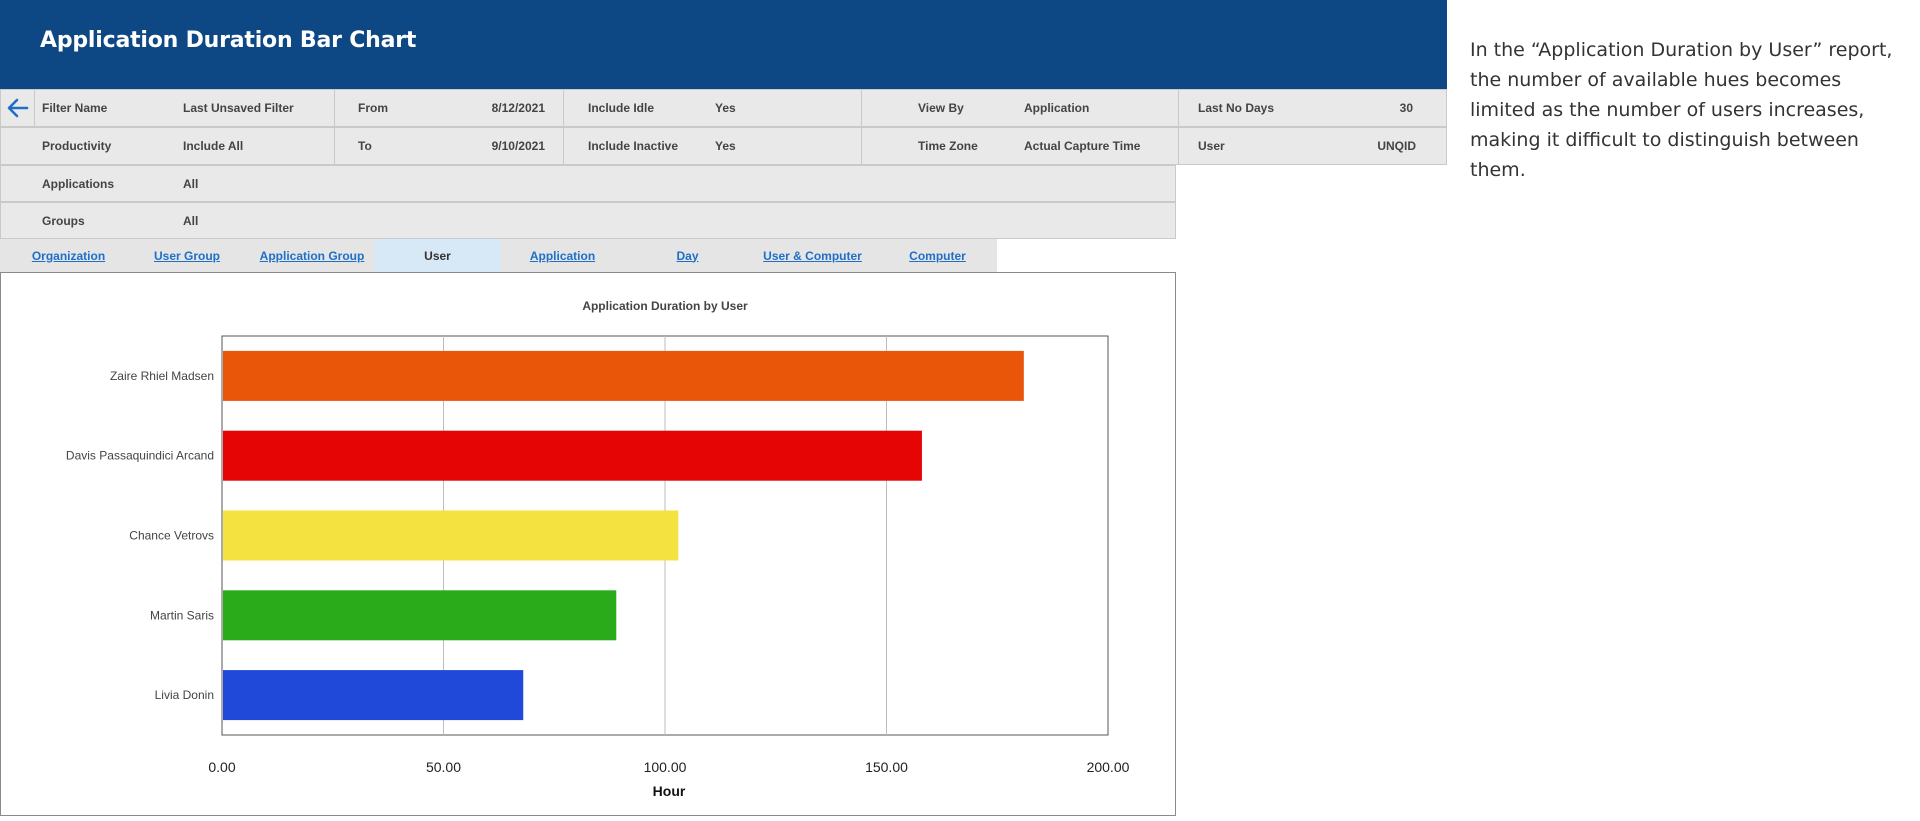 The image size is (1920, 821). What do you see at coordinates (373, 108) in the screenshot?
I see `from-label: From` at bounding box center [373, 108].